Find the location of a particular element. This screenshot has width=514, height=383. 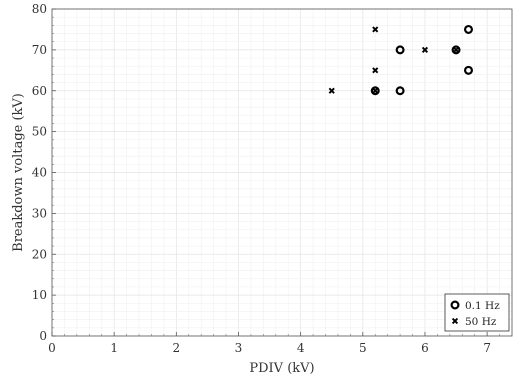

legend-box is located at coordinates (477, 312).